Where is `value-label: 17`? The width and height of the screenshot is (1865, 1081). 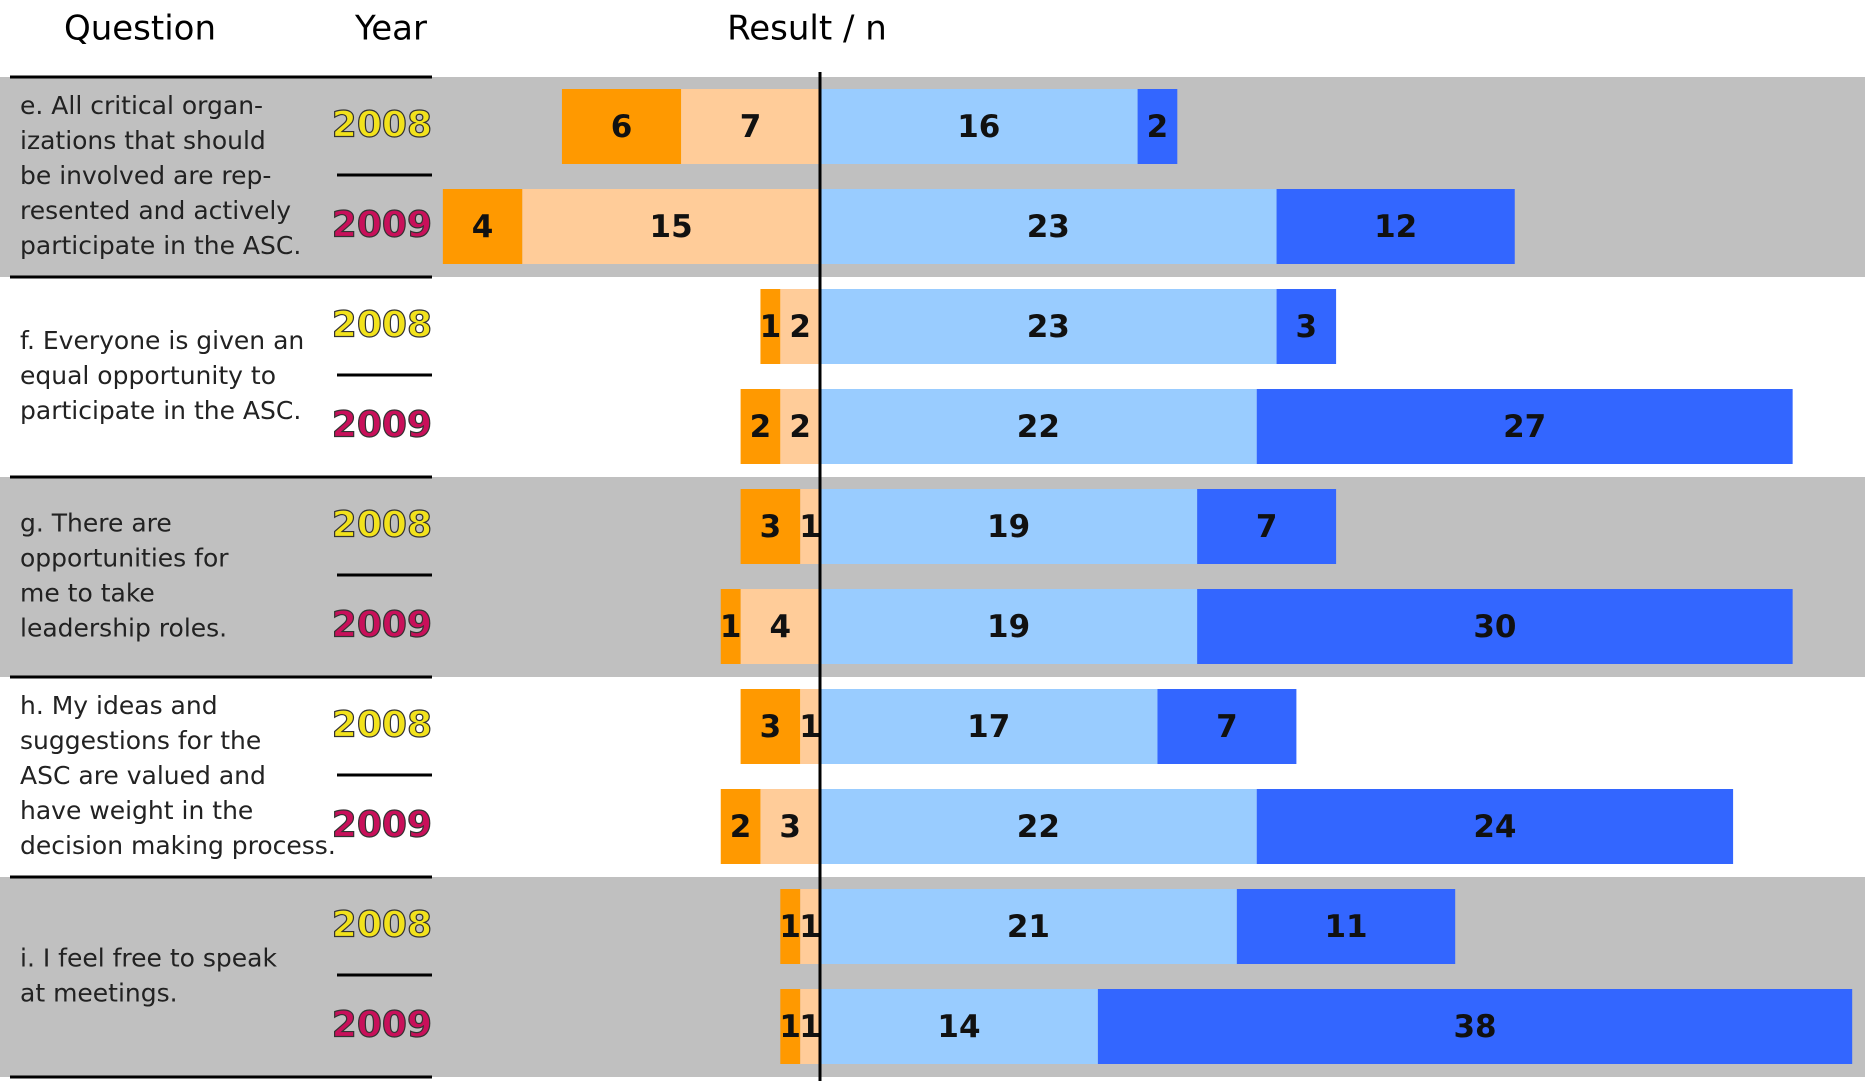
value-label: 17 is located at coordinates (988, 727).